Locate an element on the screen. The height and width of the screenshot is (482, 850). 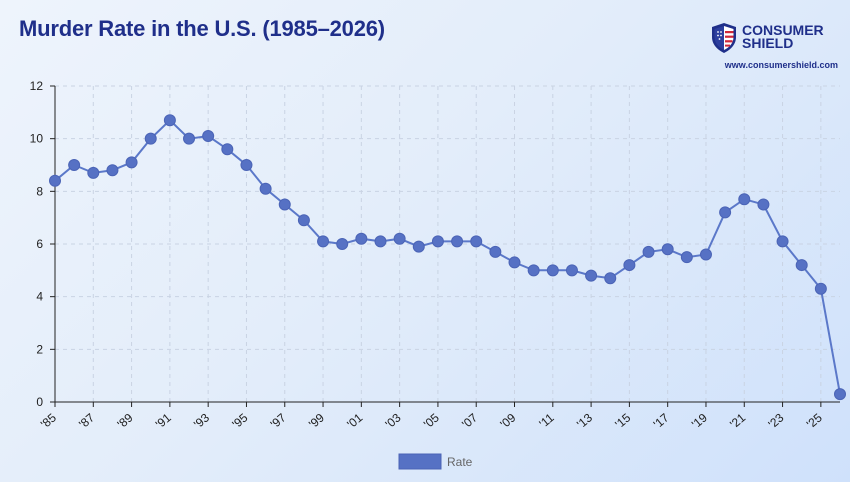
x-tick-label: '19 is located at coordinates (699, 420).